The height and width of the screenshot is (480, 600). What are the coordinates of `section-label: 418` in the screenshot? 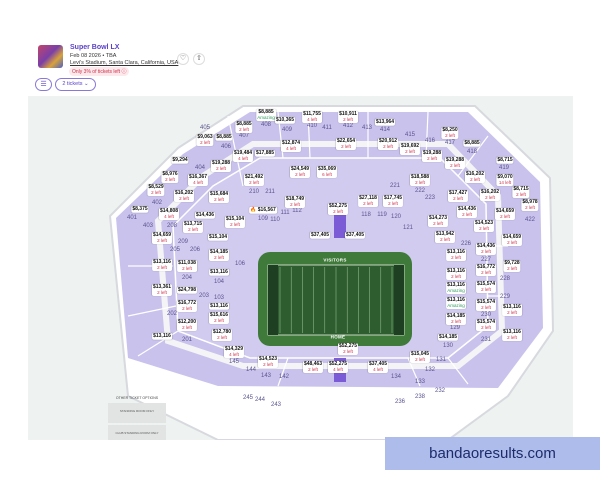 It's located at (472, 152).